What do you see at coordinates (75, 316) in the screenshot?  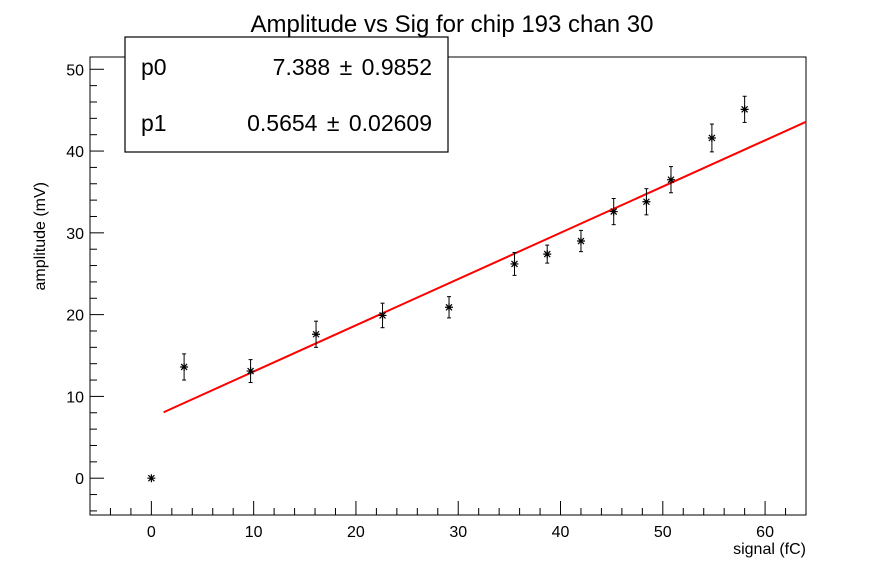 I see `y-tick-label: 20` at bounding box center [75, 316].